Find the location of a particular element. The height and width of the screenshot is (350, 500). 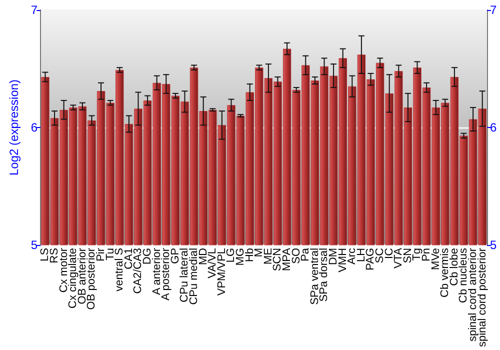

x-tick-label: M is located at coordinates (259, 253).